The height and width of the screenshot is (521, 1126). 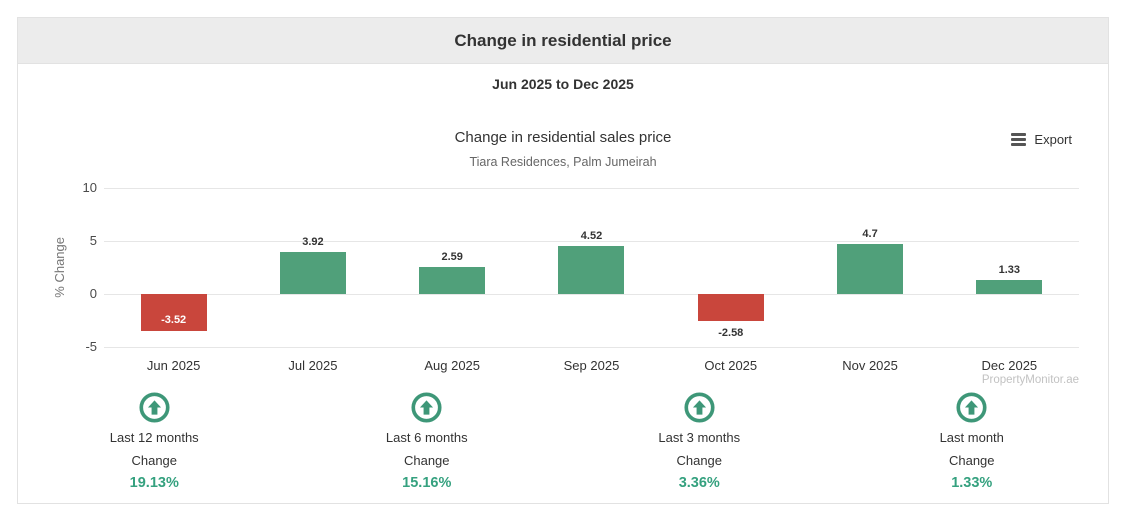 I want to click on card-header: Change in residential price, so click(x=563, y=41).